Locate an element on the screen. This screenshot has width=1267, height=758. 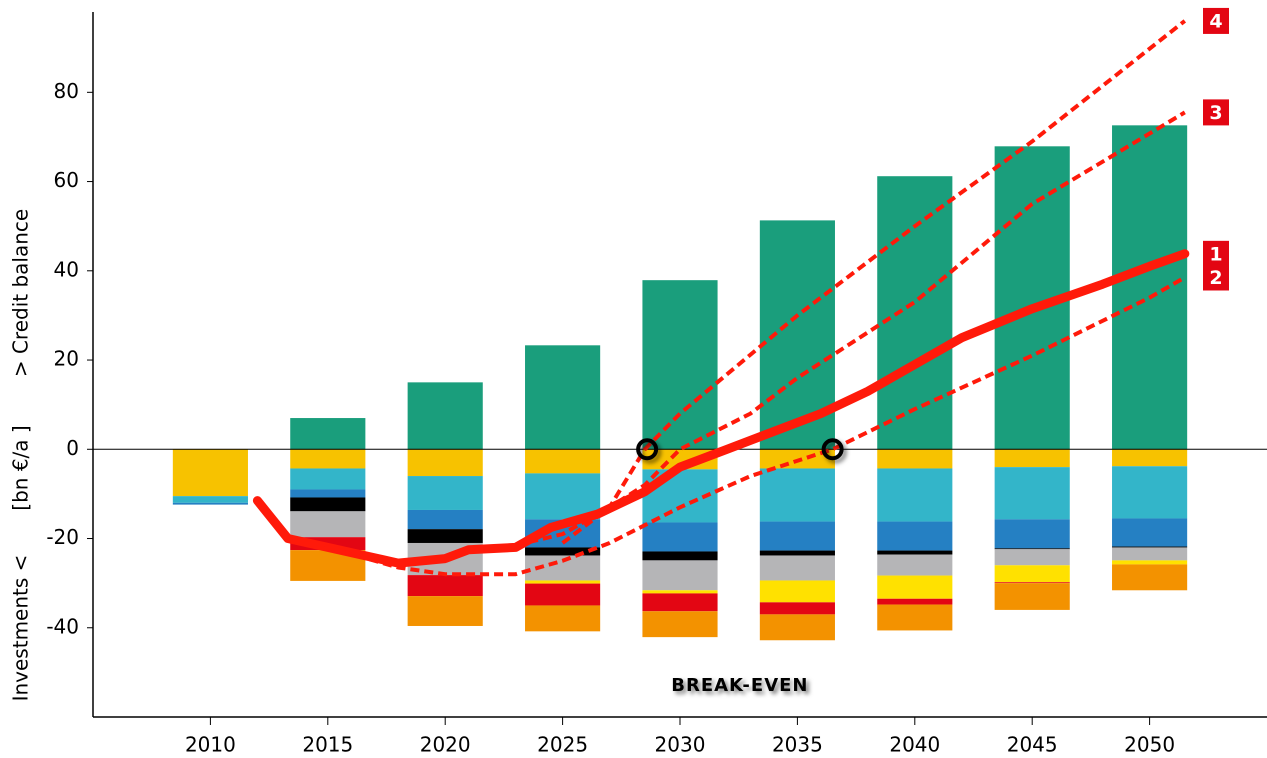
y-axis-label: Investments < is located at coordinates (21, 628).